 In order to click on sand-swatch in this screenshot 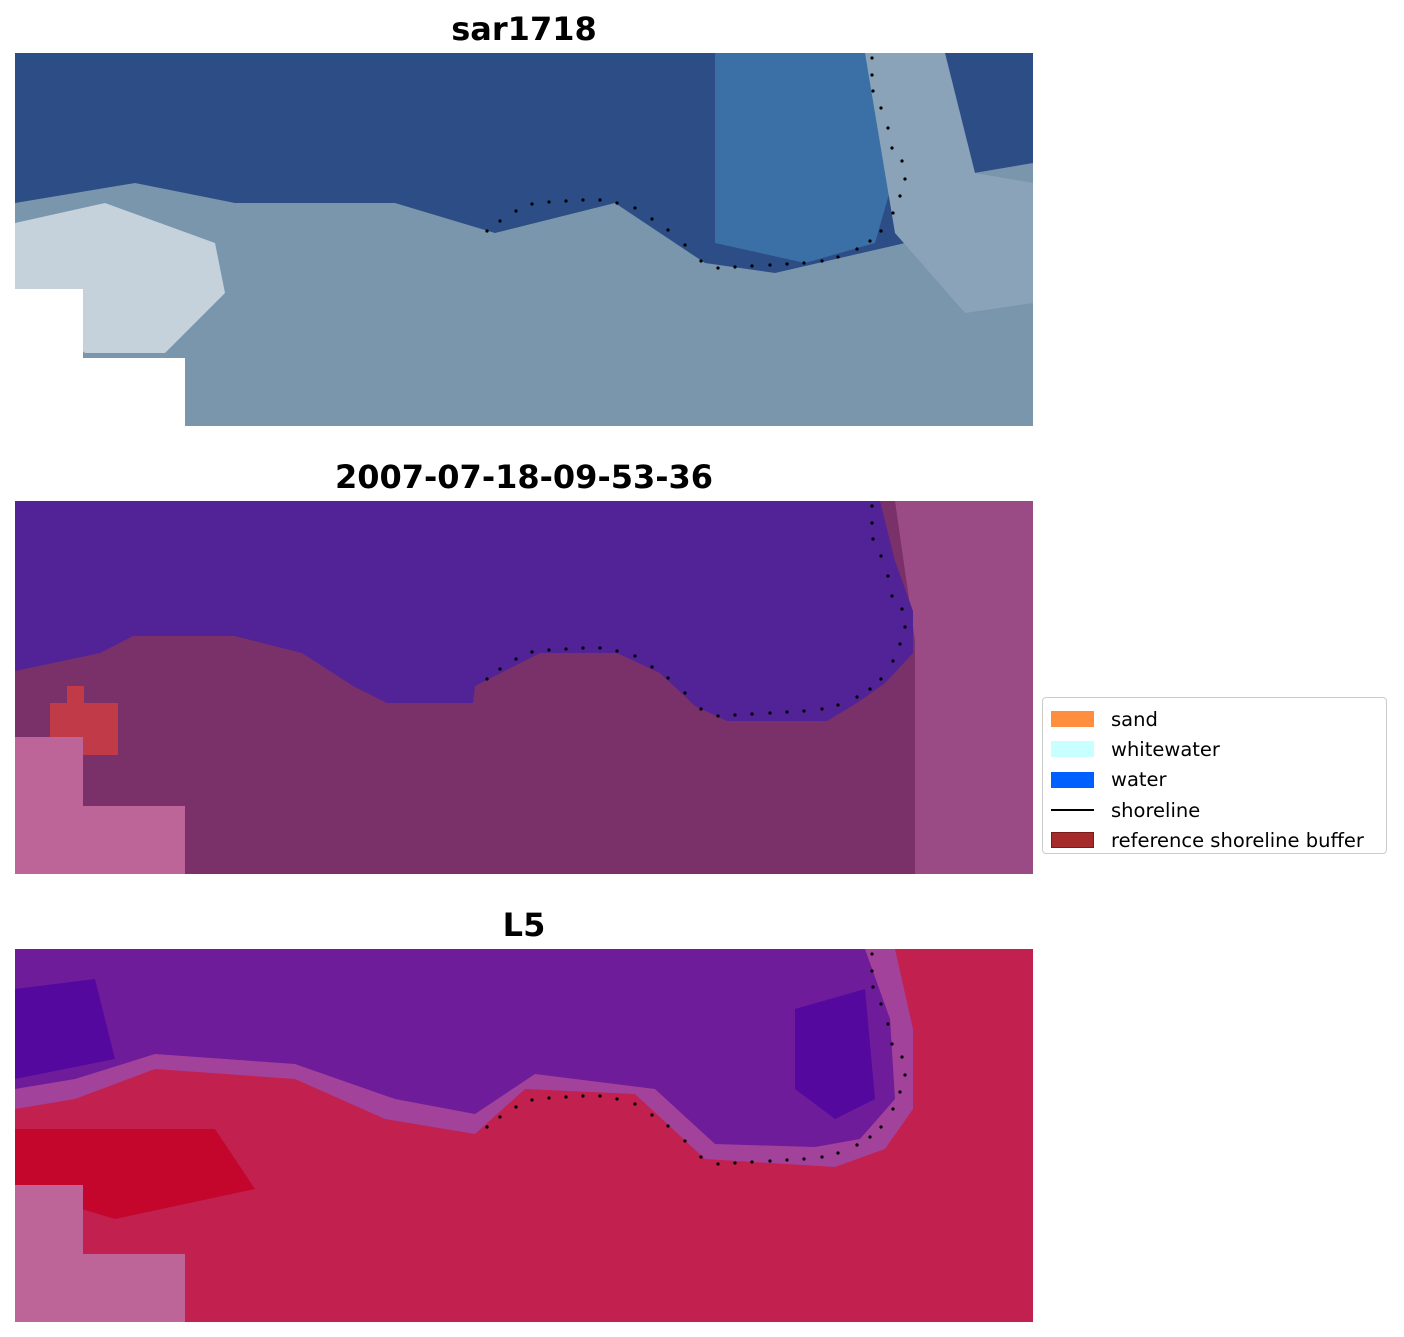, I will do `click(1072, 719)`.